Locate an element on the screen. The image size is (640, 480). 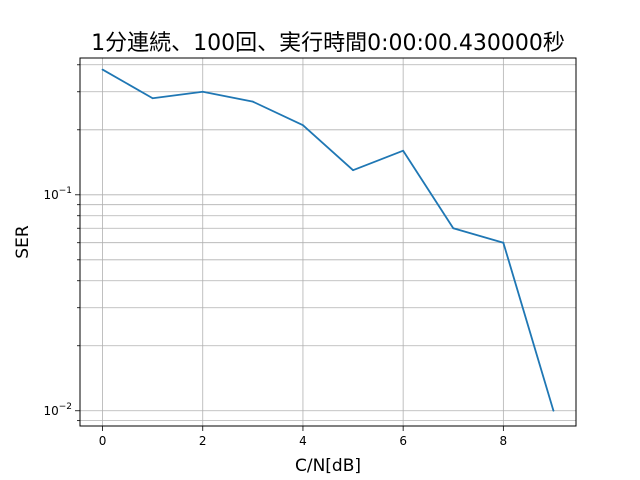
x-tick-label: 8 is located at coordinates (504, 441).